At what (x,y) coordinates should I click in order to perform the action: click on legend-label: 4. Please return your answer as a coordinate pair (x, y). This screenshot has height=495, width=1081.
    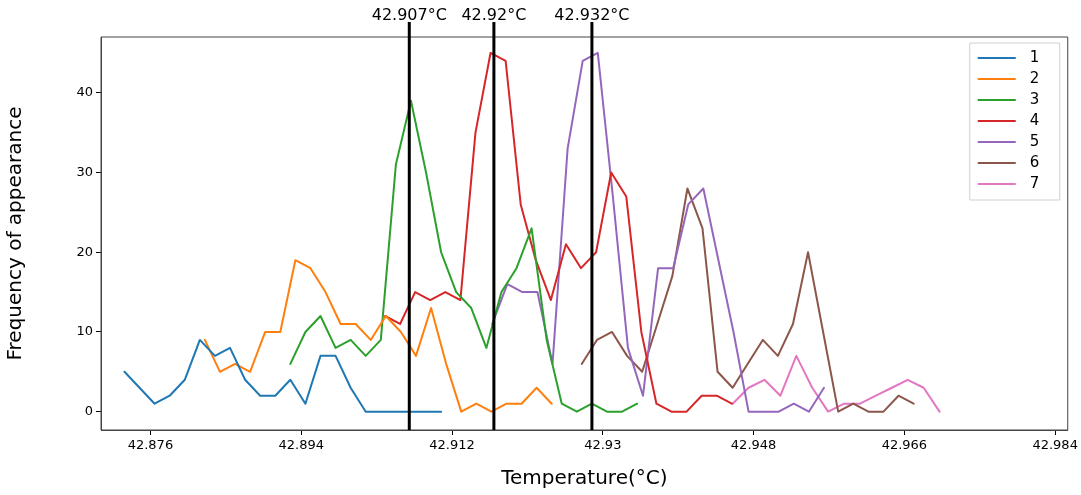
    Looking at the image, I should click on (1034, 119).